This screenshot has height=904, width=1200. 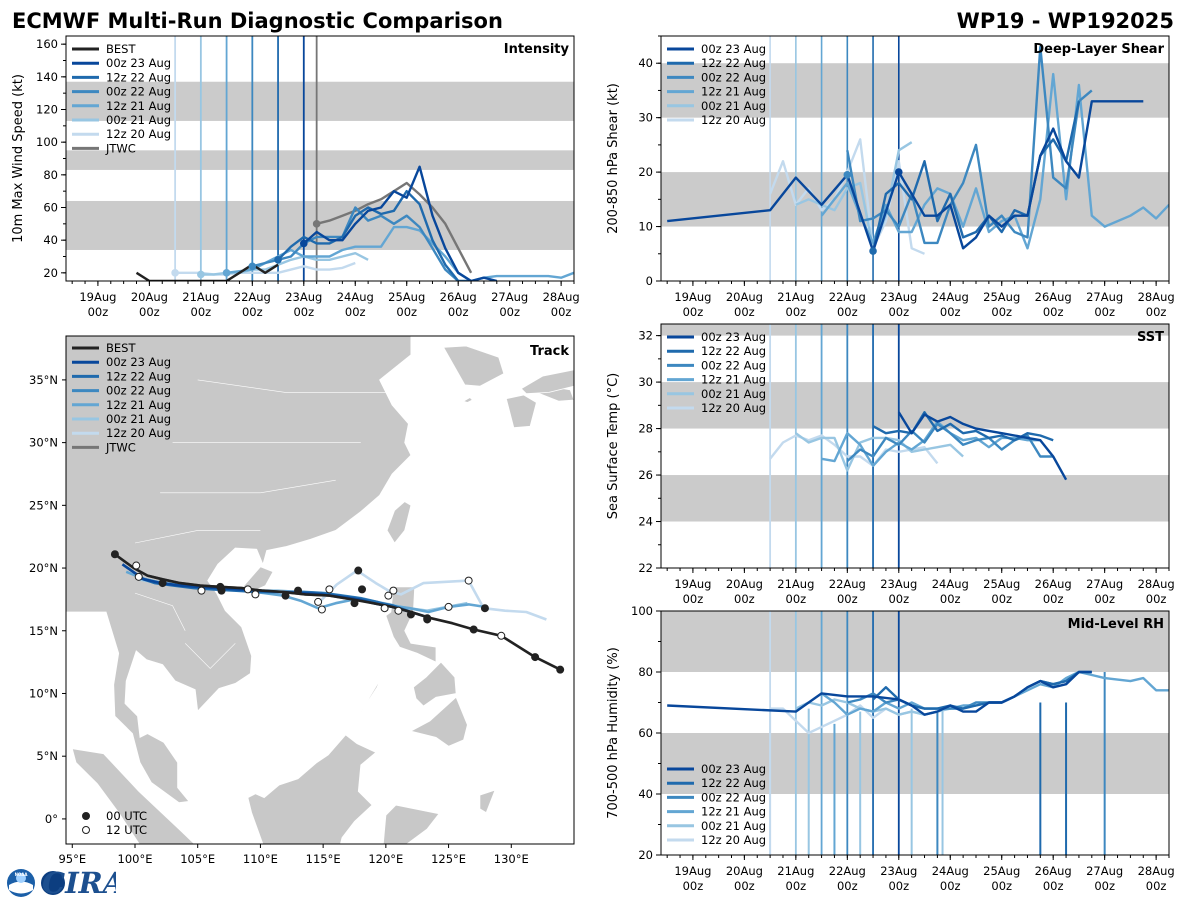 I want to click on legend-label-12z-22-aug: 12z 22 Aug, so click(x=733, y=63).